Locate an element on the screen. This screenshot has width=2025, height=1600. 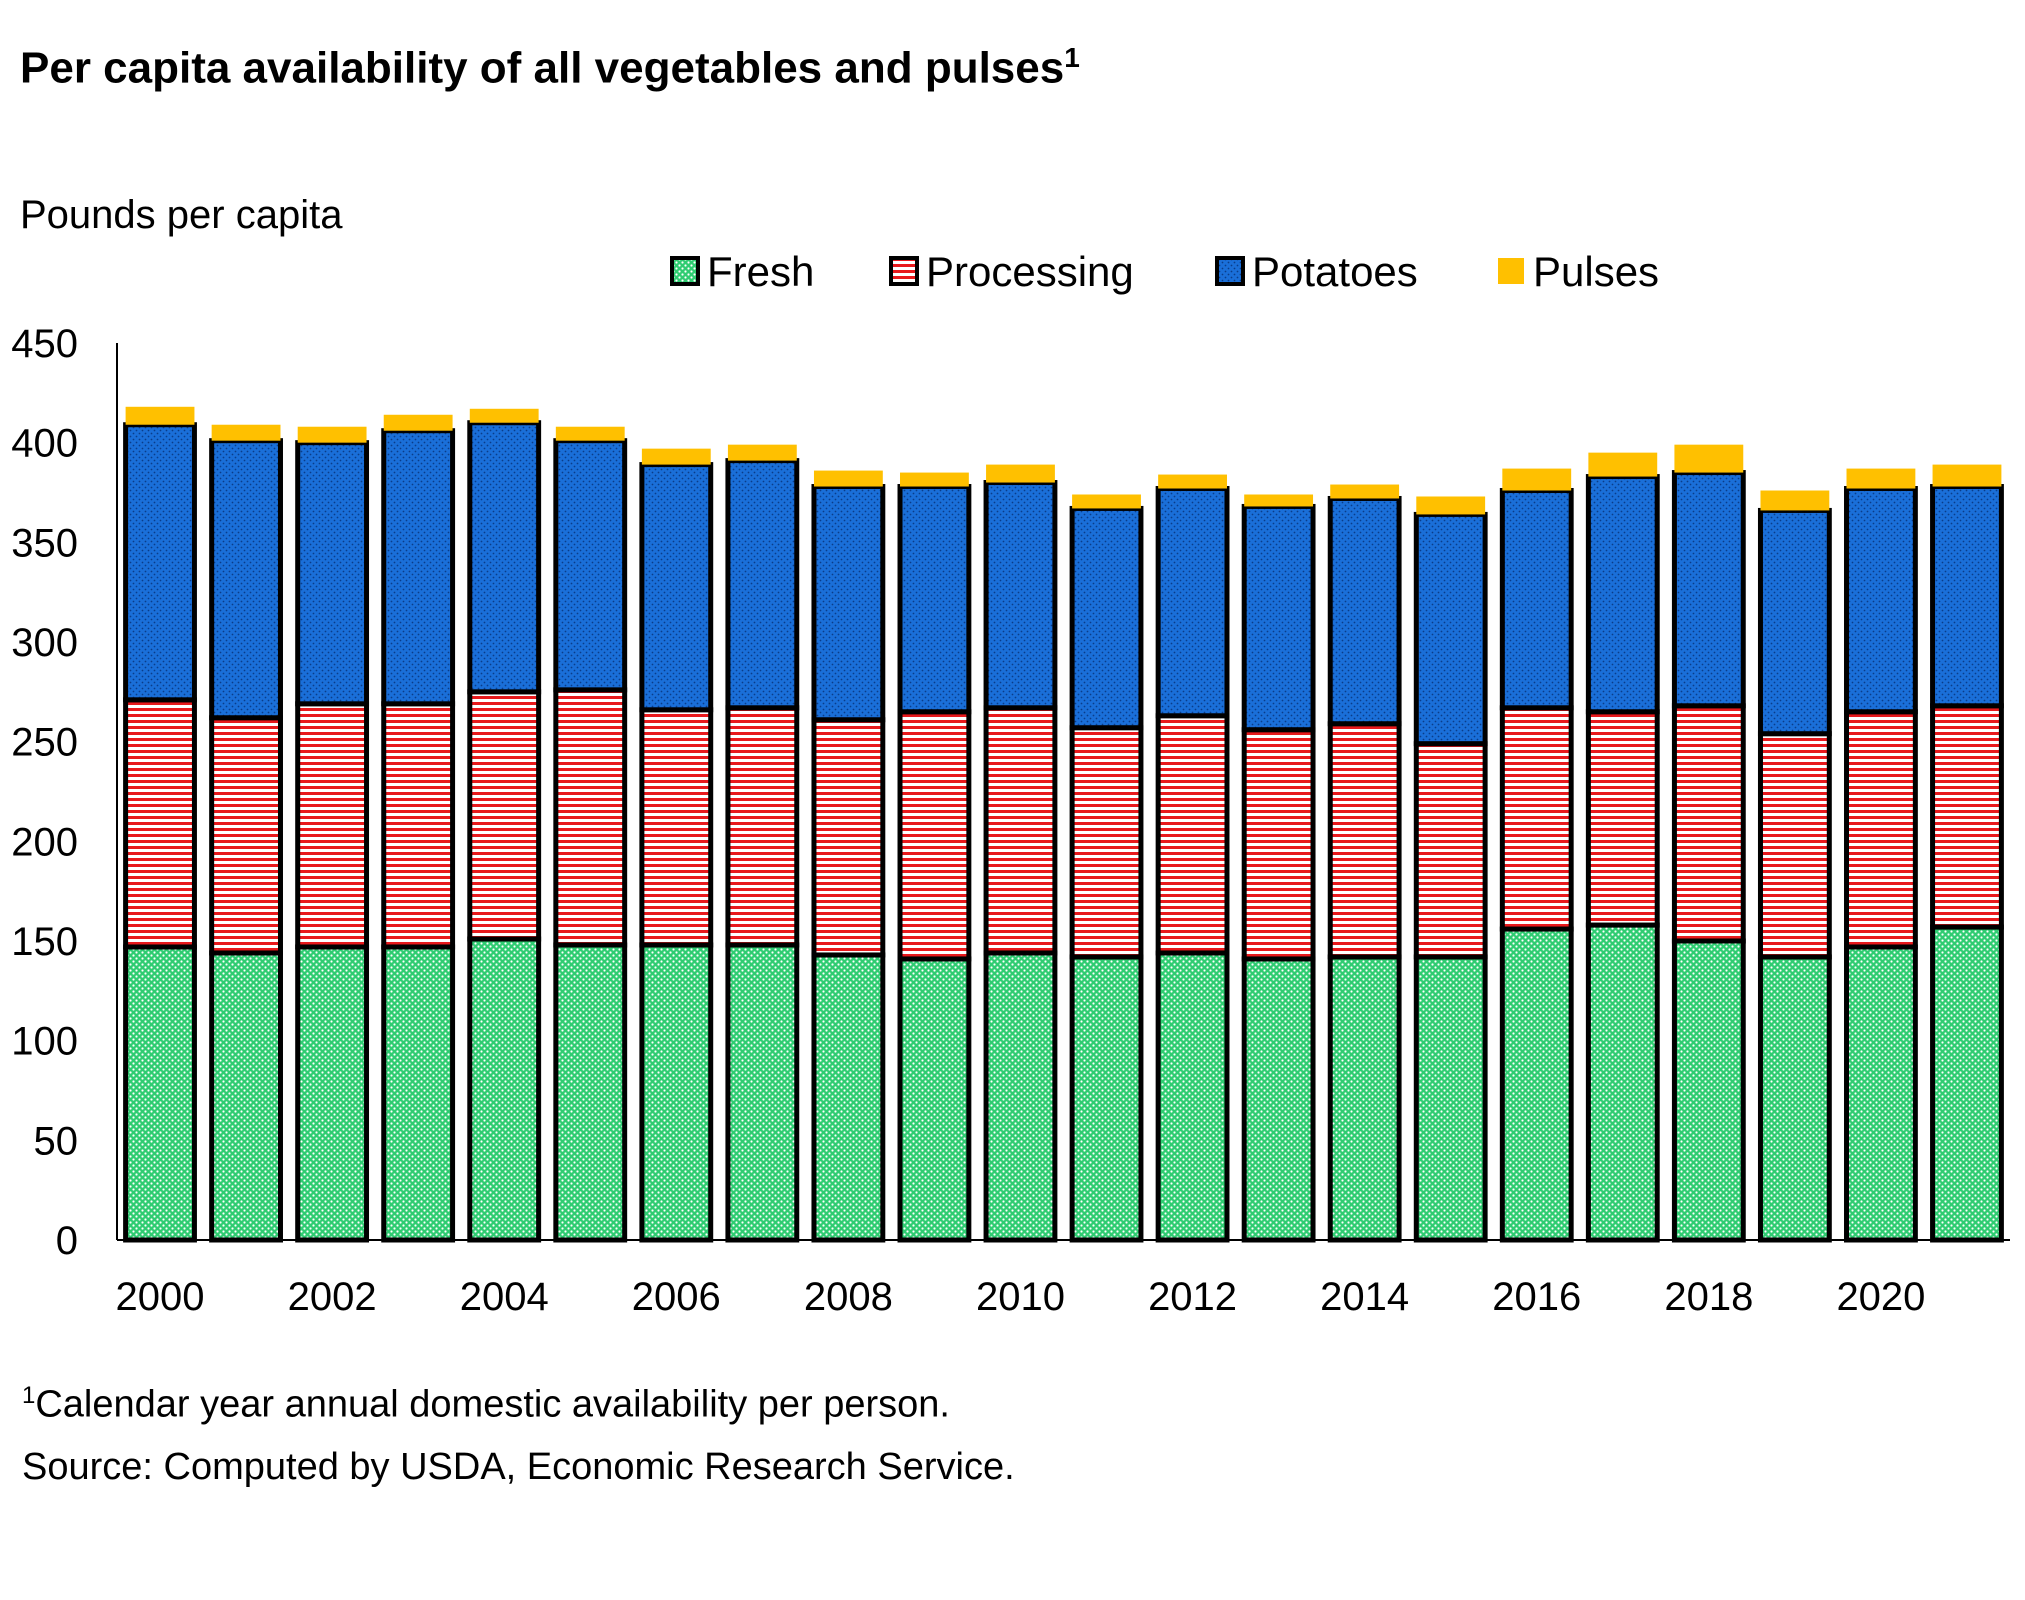
legend-label-potatoes: Potatoes is located at coordinates (1335, 271).